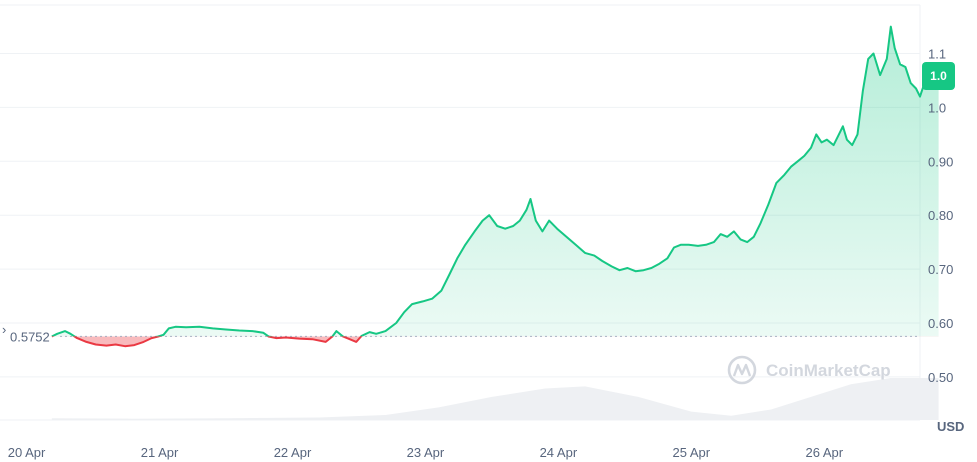 The height and width of the screenshot is (462, 977). I want to click on coinmarketcap-logo-icon, so click(742, 370).